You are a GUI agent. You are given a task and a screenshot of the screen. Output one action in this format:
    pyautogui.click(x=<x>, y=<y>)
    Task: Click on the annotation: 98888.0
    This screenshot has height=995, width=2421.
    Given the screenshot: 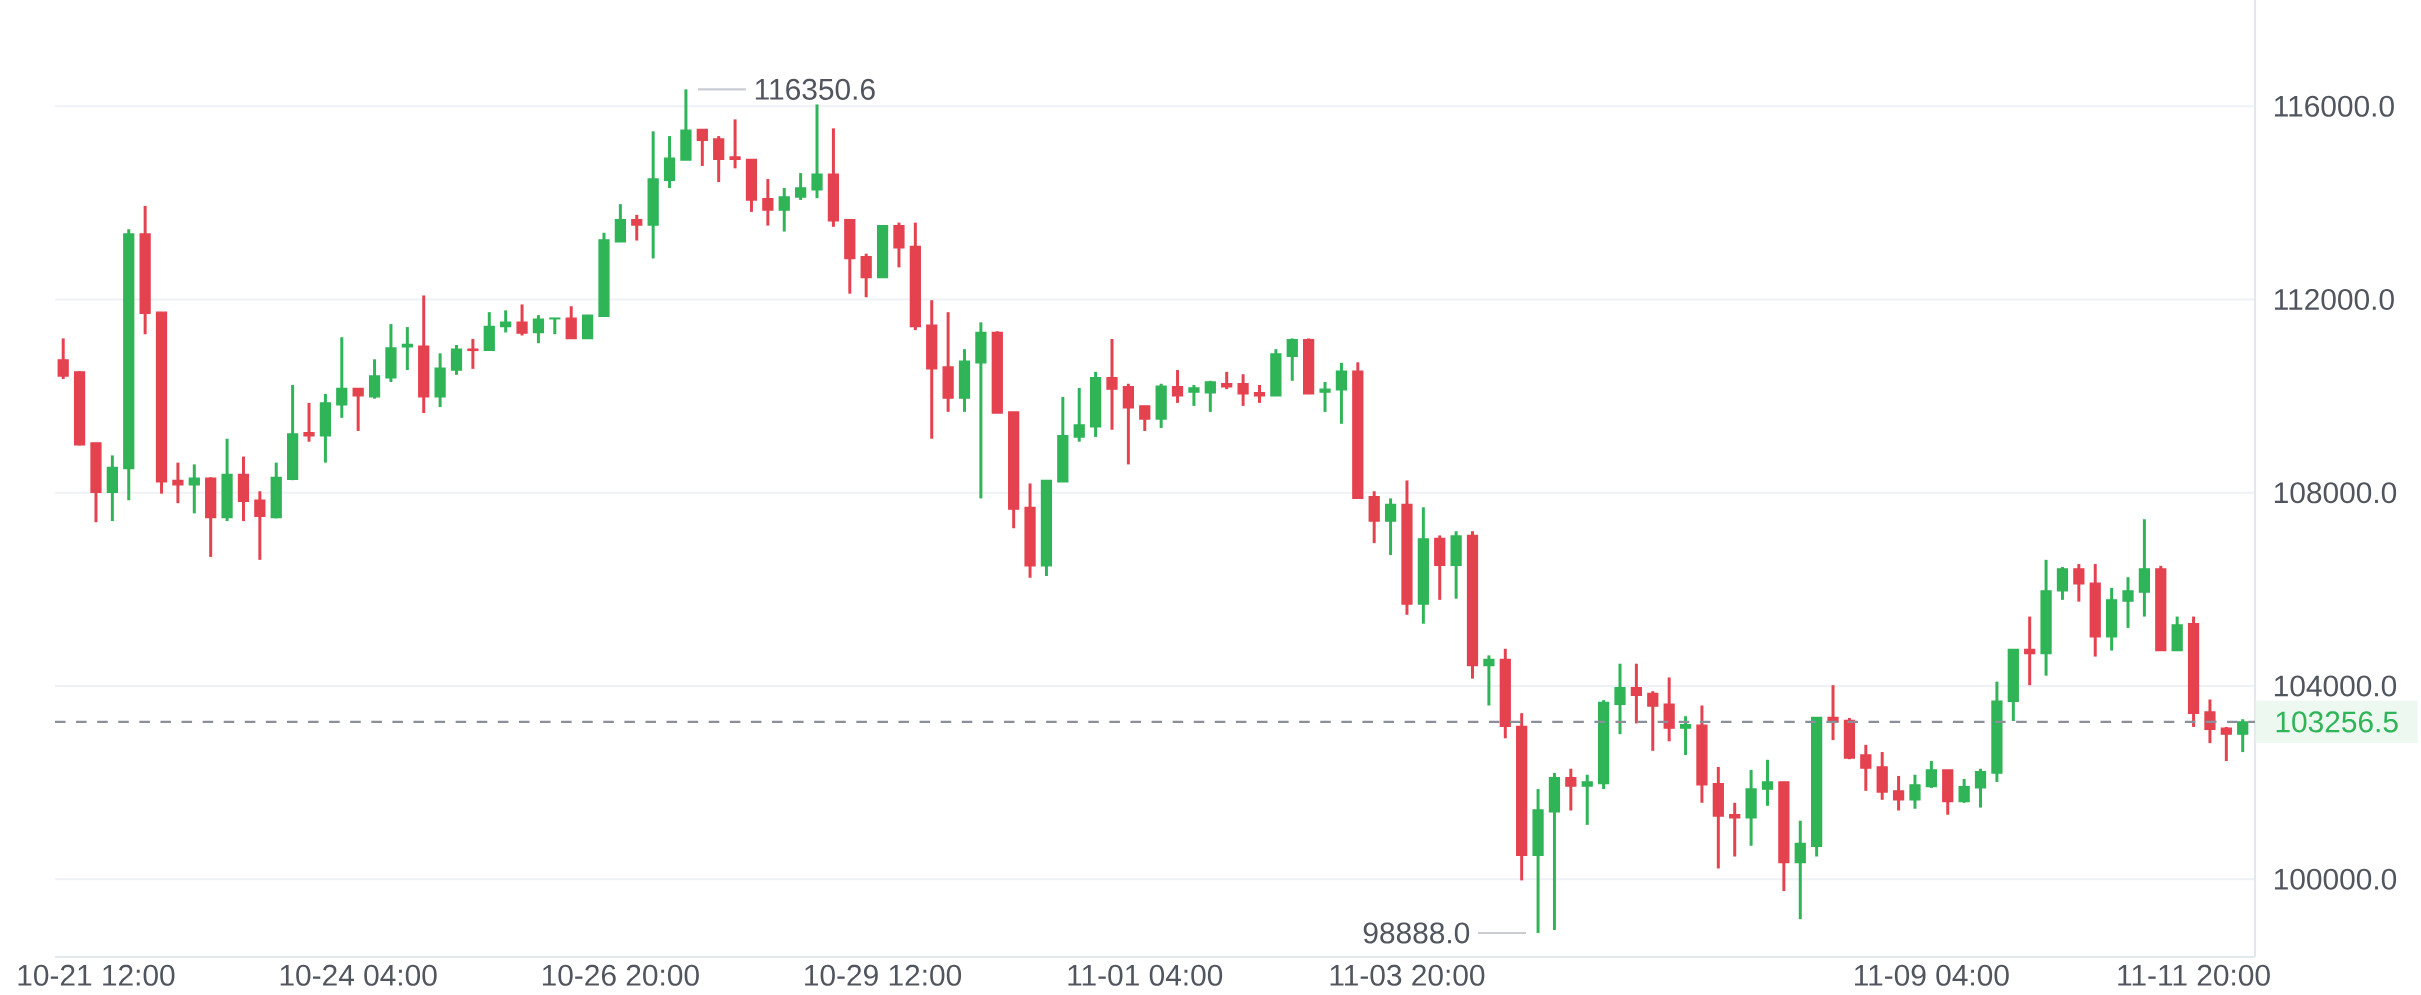 What is the action you would take?
    pyautogui.click(x=1416, y=933)
    